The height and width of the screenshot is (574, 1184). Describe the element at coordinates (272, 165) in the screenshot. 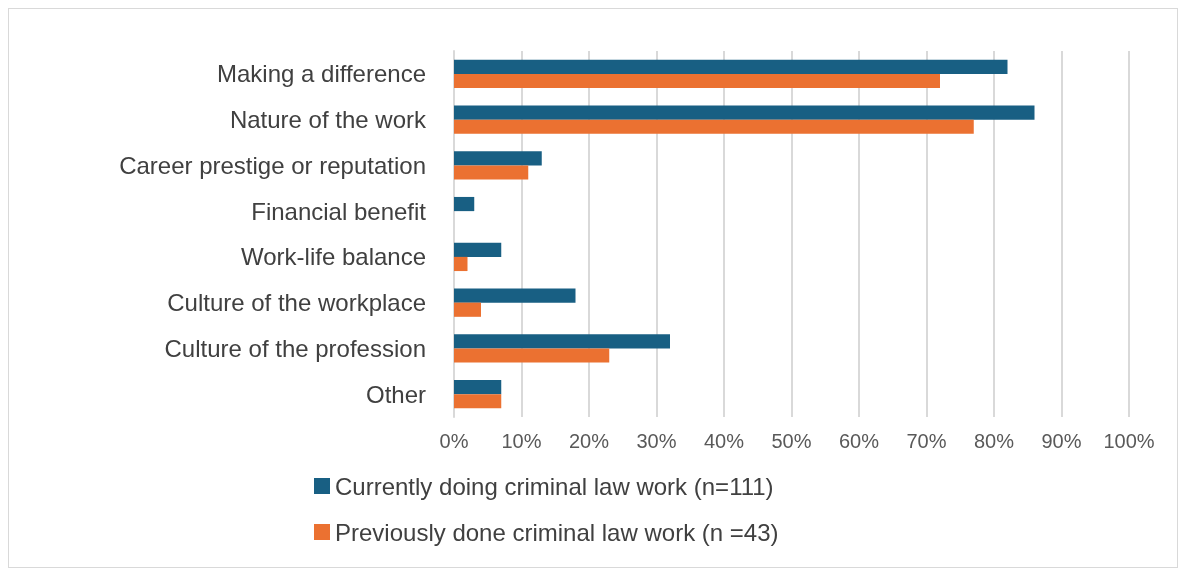

I see `y-tick-label: Career prestige or reputation` at that location.